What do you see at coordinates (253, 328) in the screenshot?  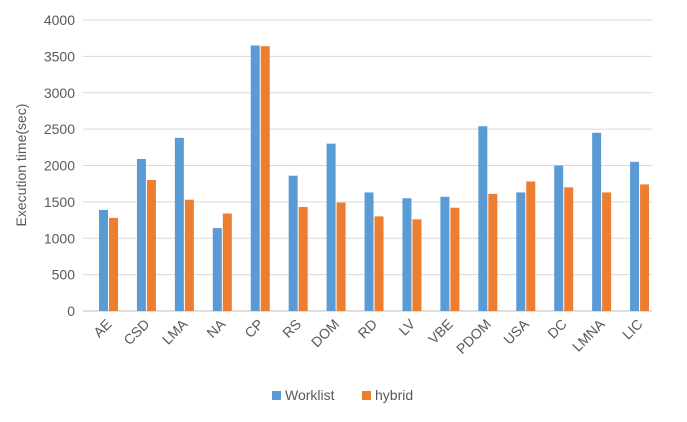 I see `x-tick-label: CP` at bounding box center [253, 328].